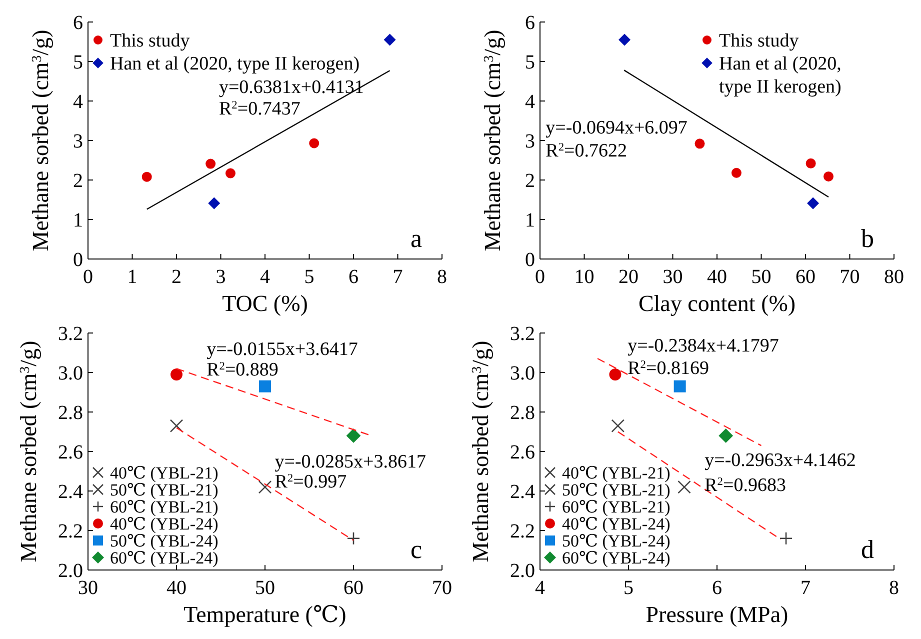 The width and height of the screenshot is (921, 639). Describe the element at coordinates (867, 238) in the screenshot. I see `annotation: b` at that location.